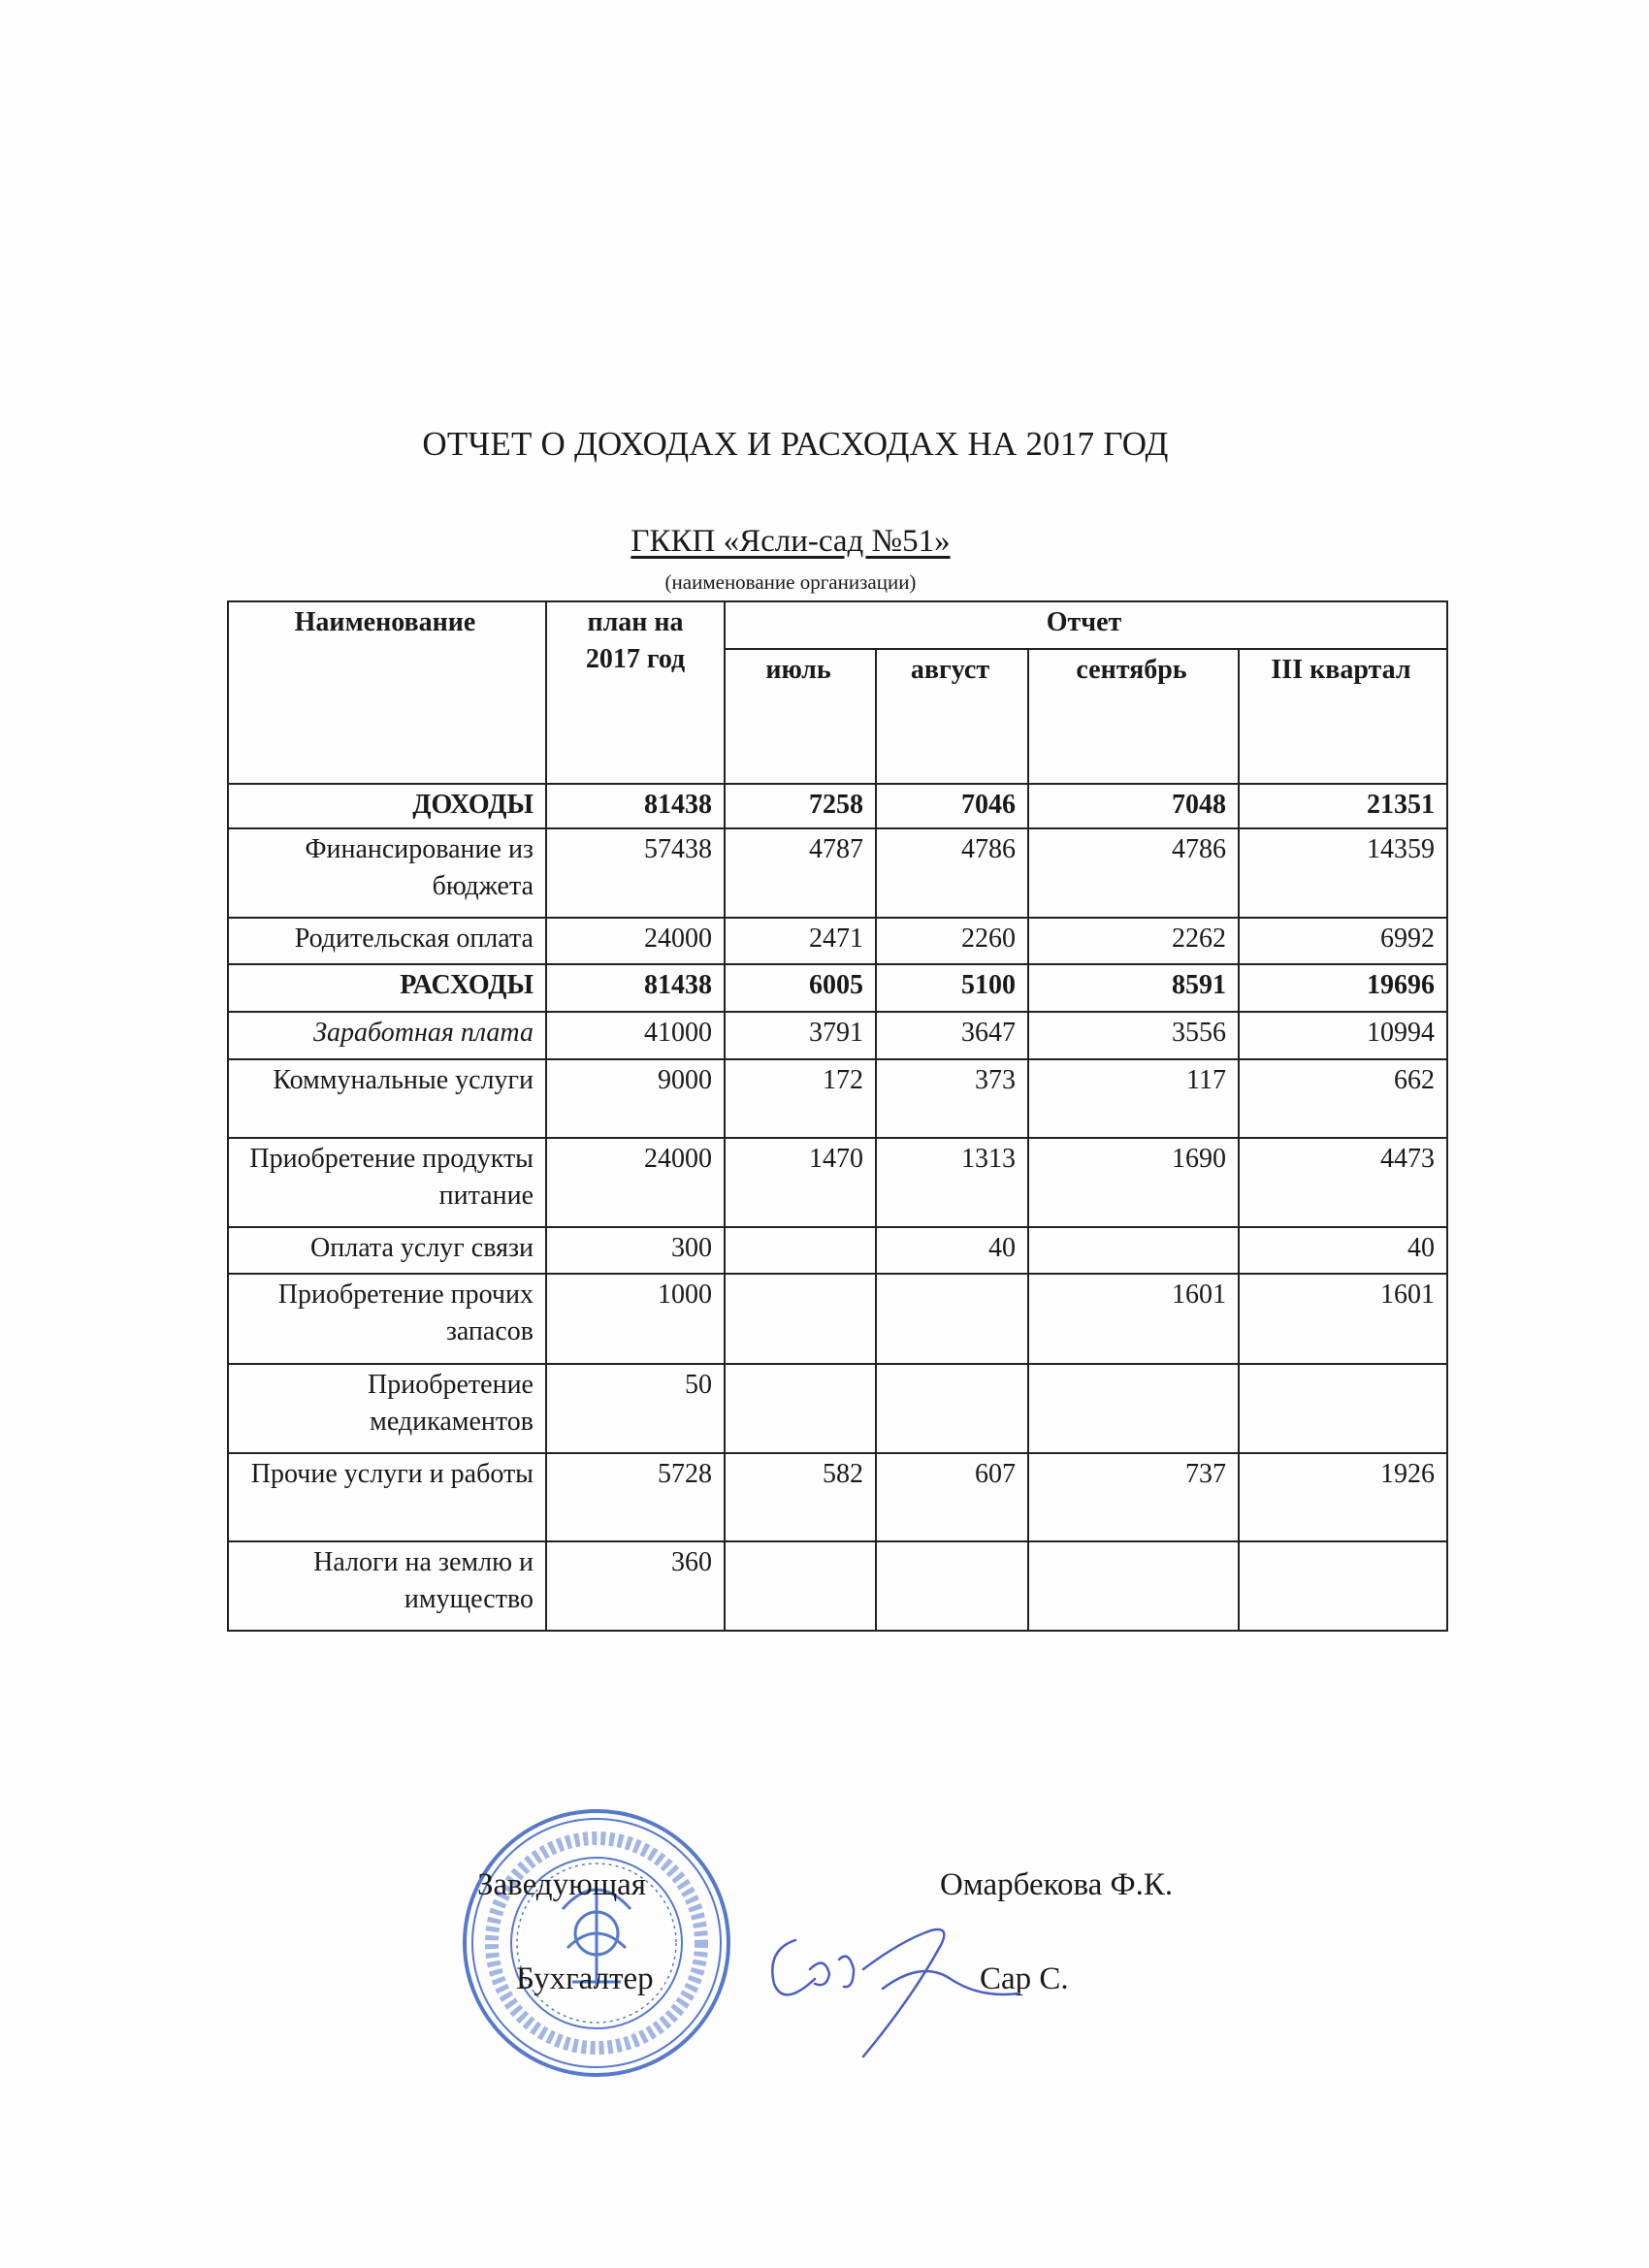  I want to click on july-value: 582, so click(800, 1497).